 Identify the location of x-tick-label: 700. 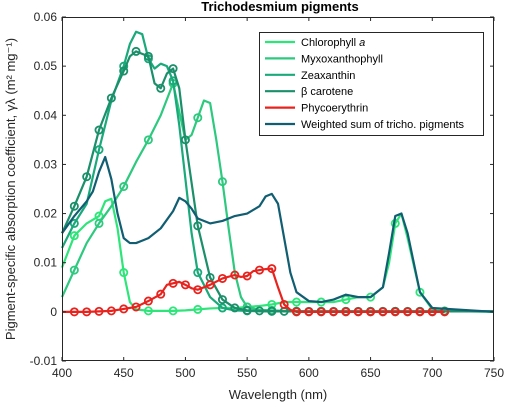
(432, 373).